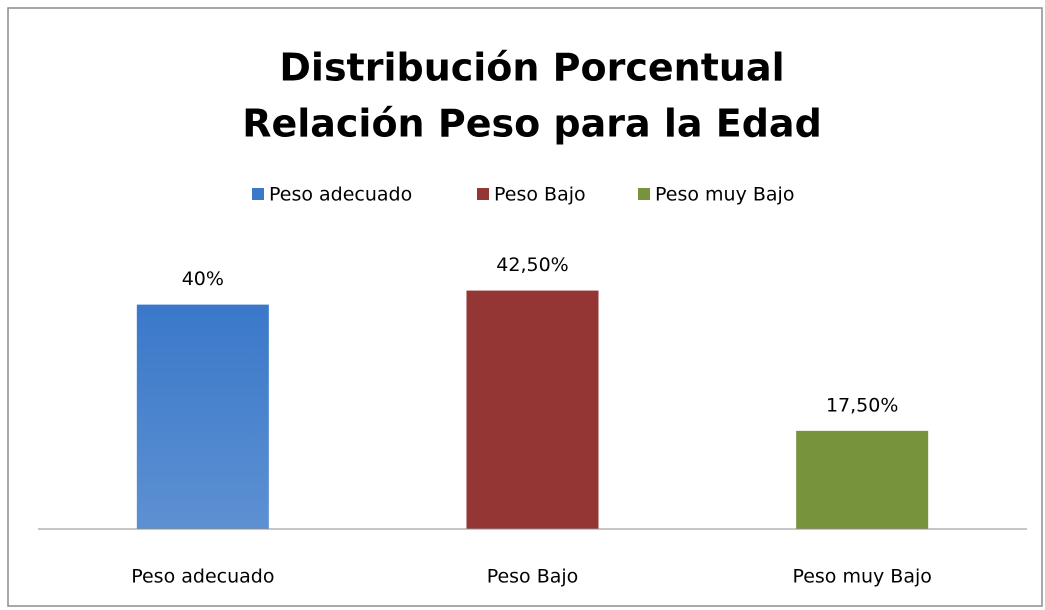 The width and height of the screenshot is (1045, 610). Describe the element at coordinates (724, 195) in the screenshot. I see `legend-label: Peso muy Bajo` at that location.